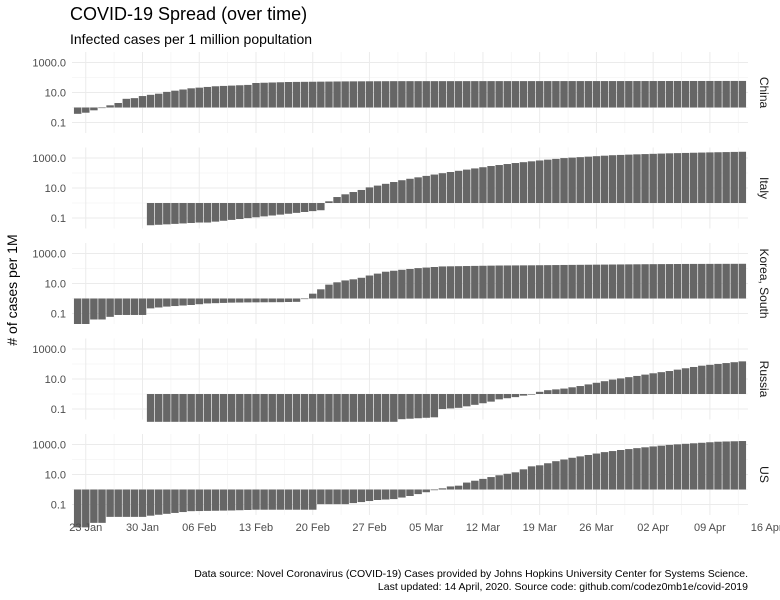  Describe the element at coordinates (764, 188) in the screenshot. I see `facet-label: Italy` at that location.